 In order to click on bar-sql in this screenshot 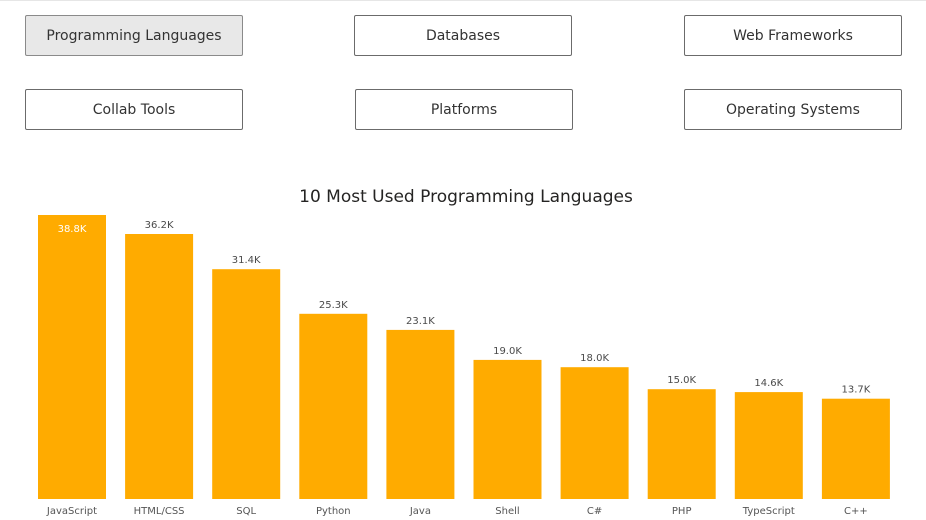, I will do `click(246, 384)`.